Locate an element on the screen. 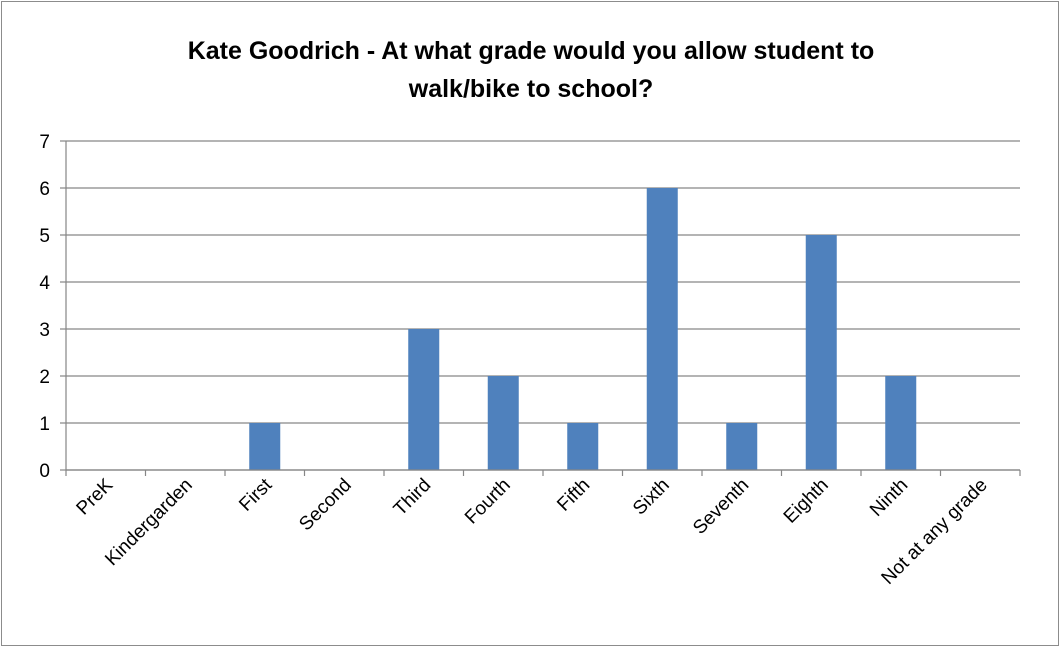 This screenshot has width=1061, height=649. chart-title-line-2: walk/bike to school? is located at coordinates (531, 89).